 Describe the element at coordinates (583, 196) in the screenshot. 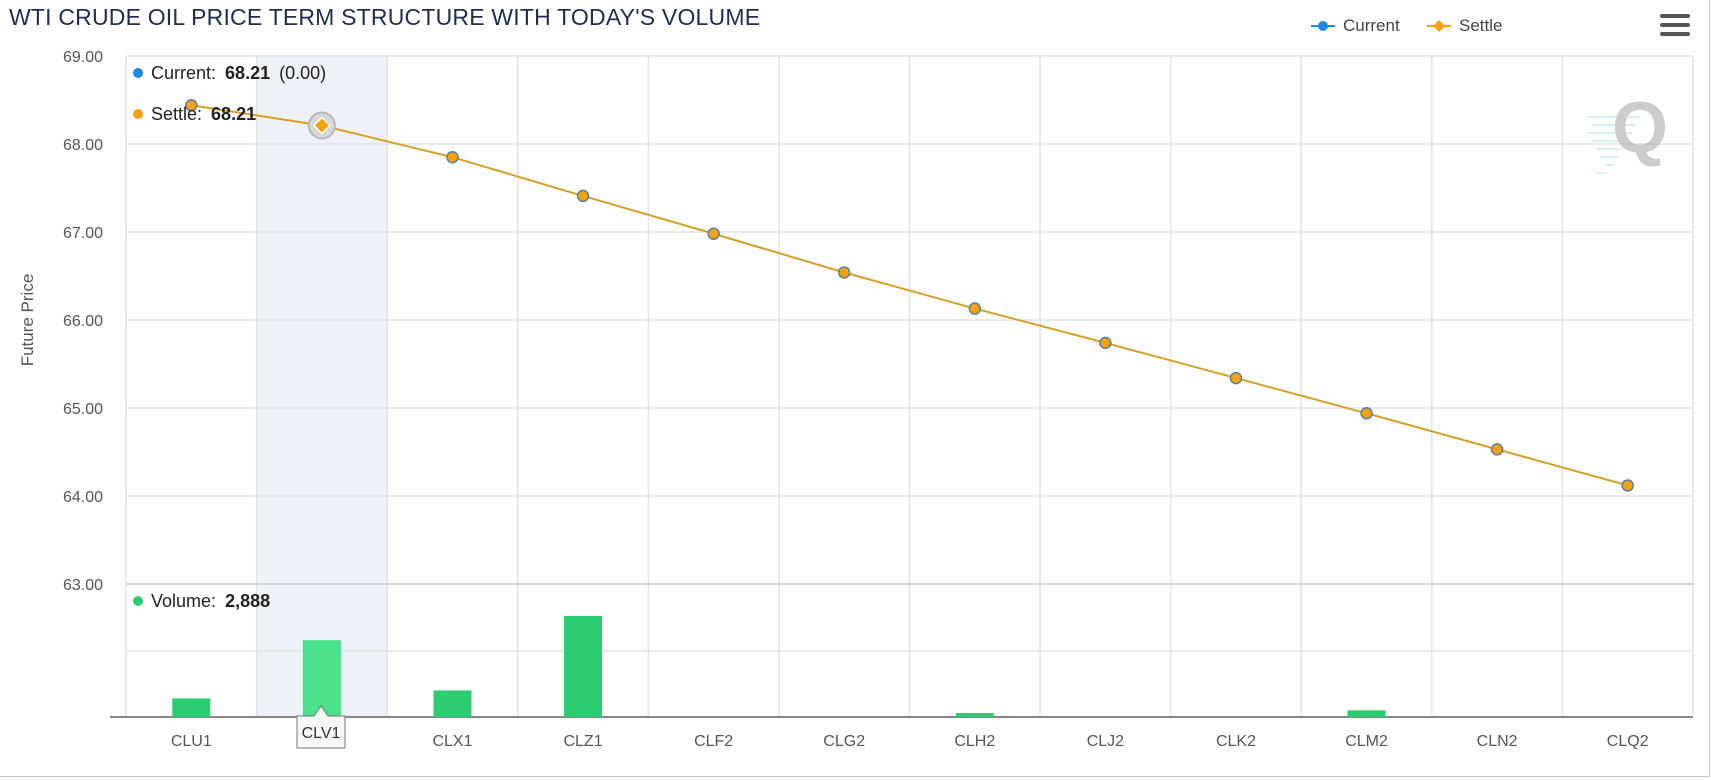

I see `settle-point-clz1` at that location.